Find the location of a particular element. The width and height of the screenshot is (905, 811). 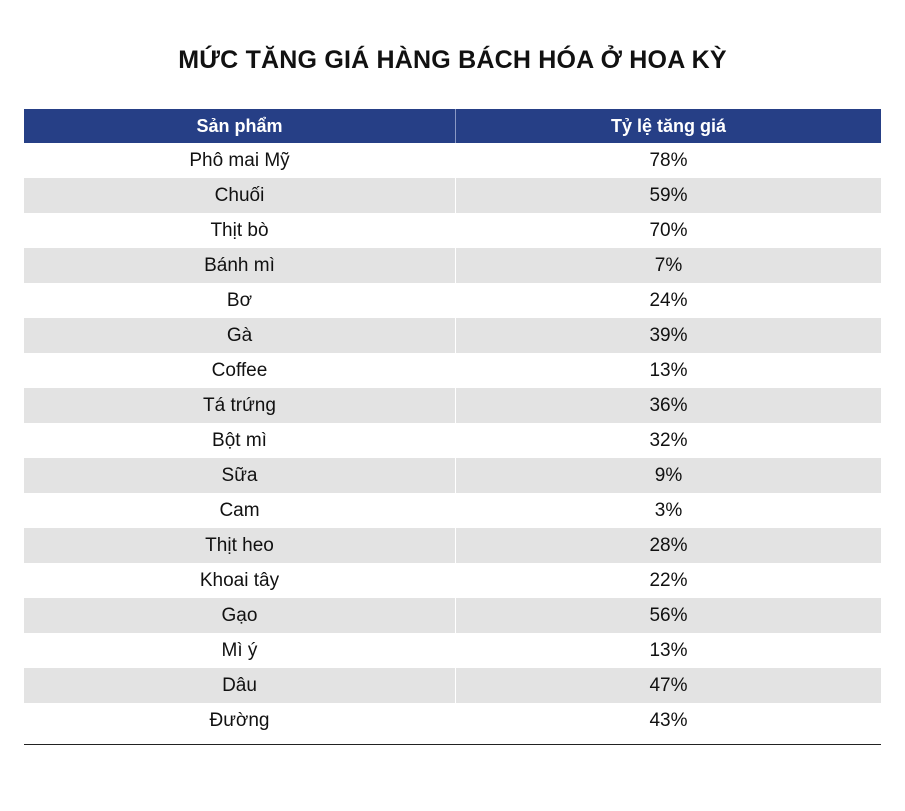

rate-cell: 36% is located at coordinates (668, 405).